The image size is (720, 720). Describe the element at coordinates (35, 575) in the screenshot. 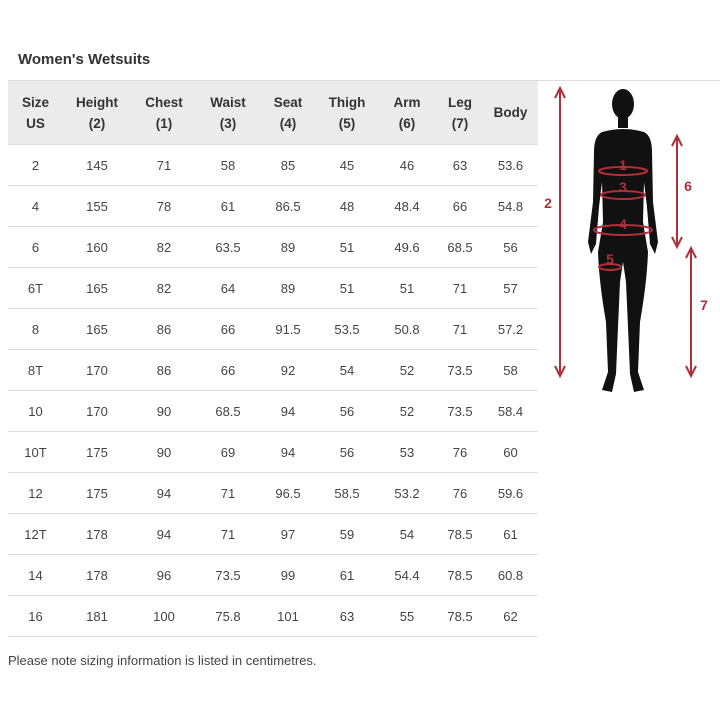

I see `table-cell: 14` at that location.